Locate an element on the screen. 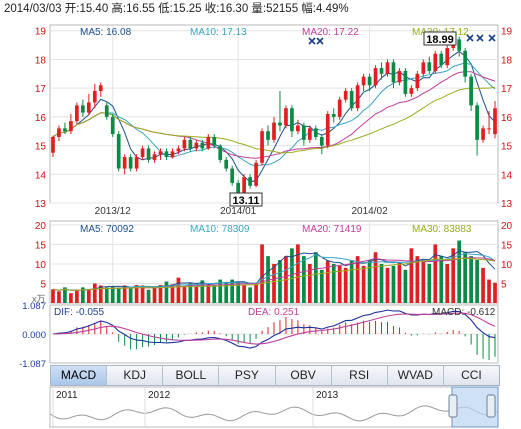 The width and height of the screenshot is (521, 429). tab-obv: OBV is located at coordinates (304, 375).